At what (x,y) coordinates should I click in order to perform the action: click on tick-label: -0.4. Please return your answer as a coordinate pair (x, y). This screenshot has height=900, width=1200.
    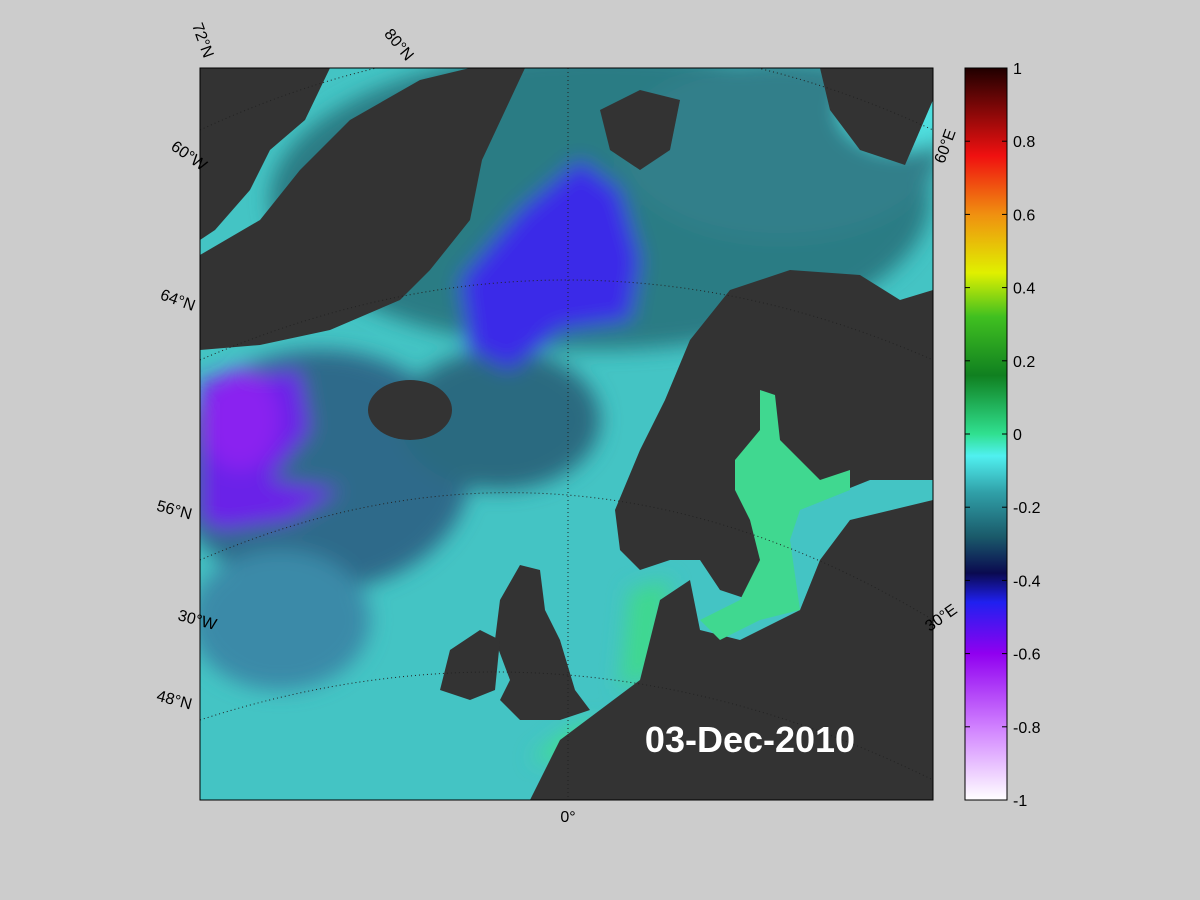
    Looking at the image, I should click on (1027, 581).